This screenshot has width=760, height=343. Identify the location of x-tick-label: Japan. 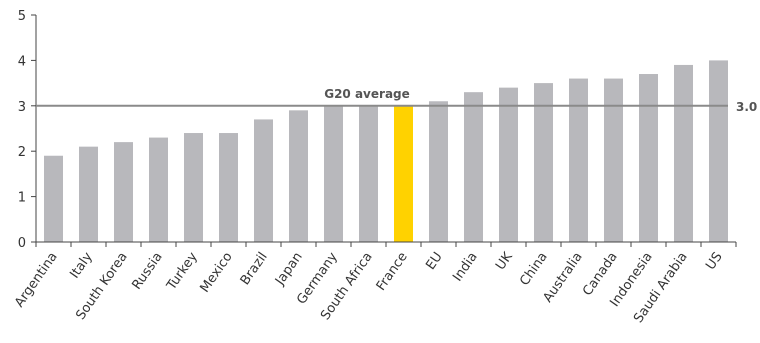
(289, 269).